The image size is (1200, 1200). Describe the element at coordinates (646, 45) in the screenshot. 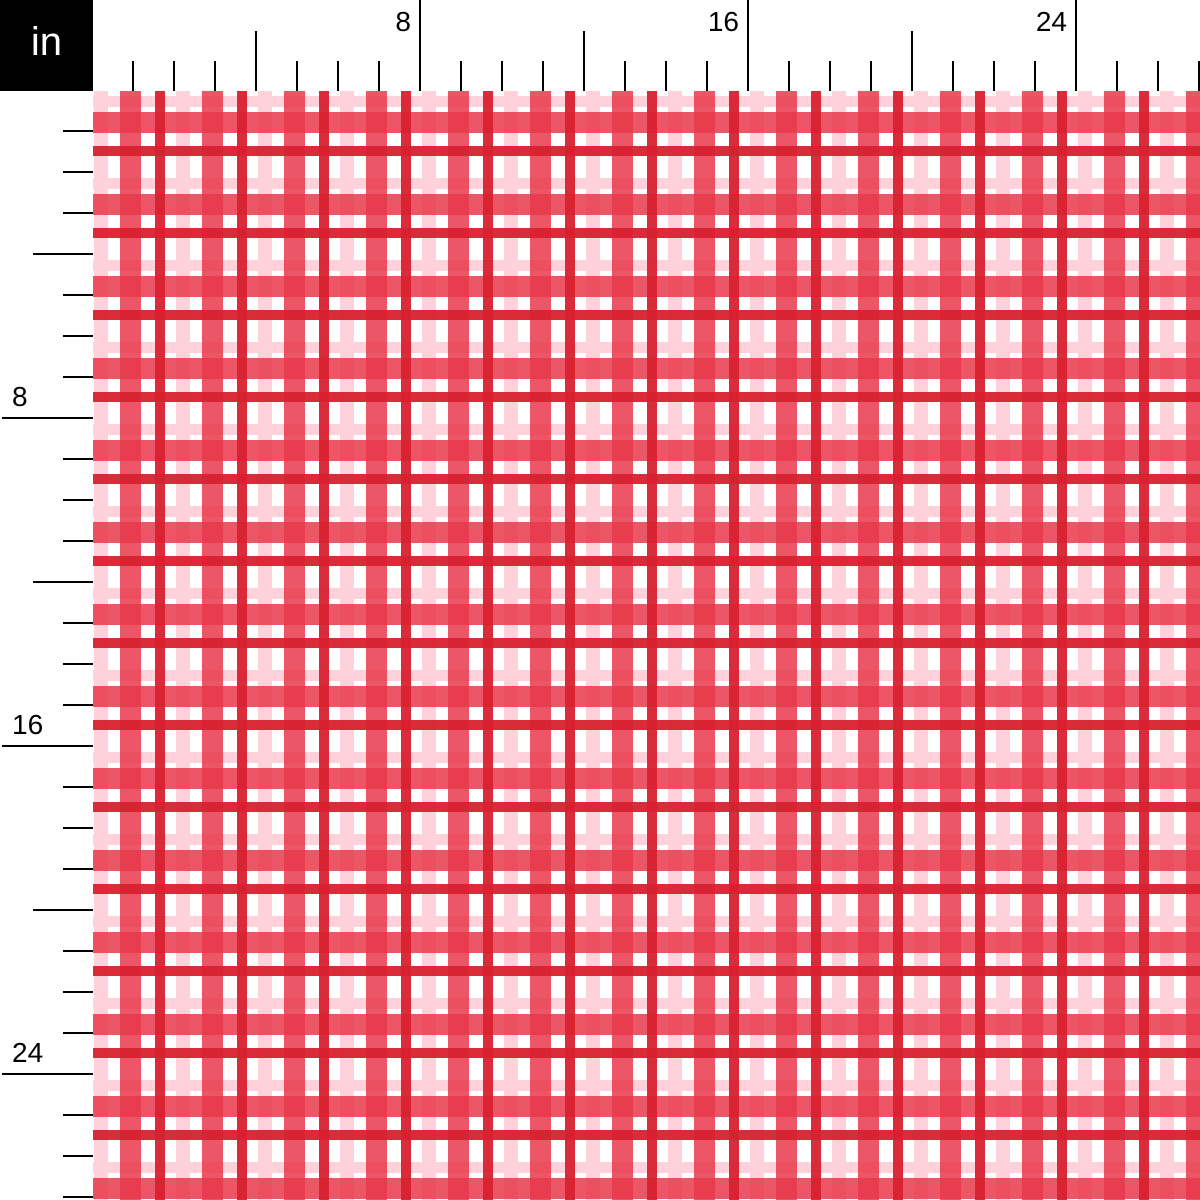

I see `top-ruler: 8 16 24` at that location.